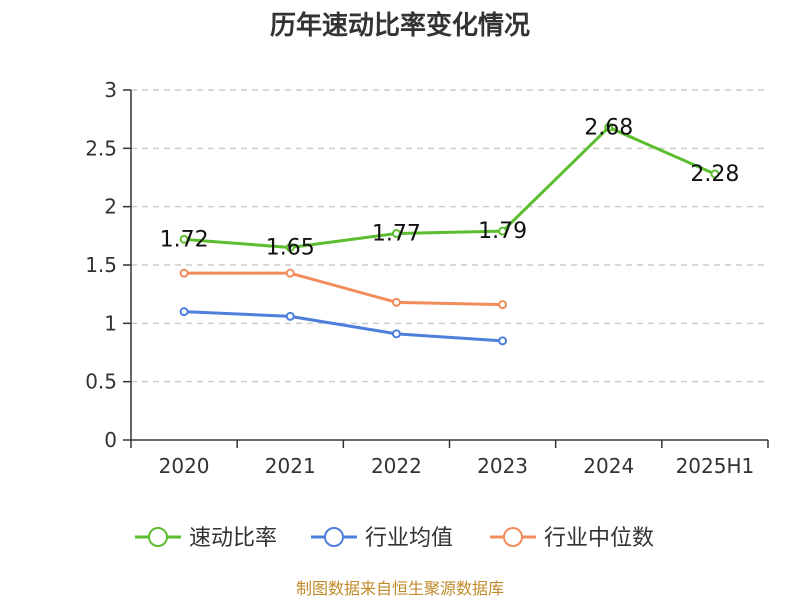 The width and height of the screenshot is (800, 600). Describe the element at coordinates (184, 466) in the screenshot. I see `x-tick-label: 2020` at that location.